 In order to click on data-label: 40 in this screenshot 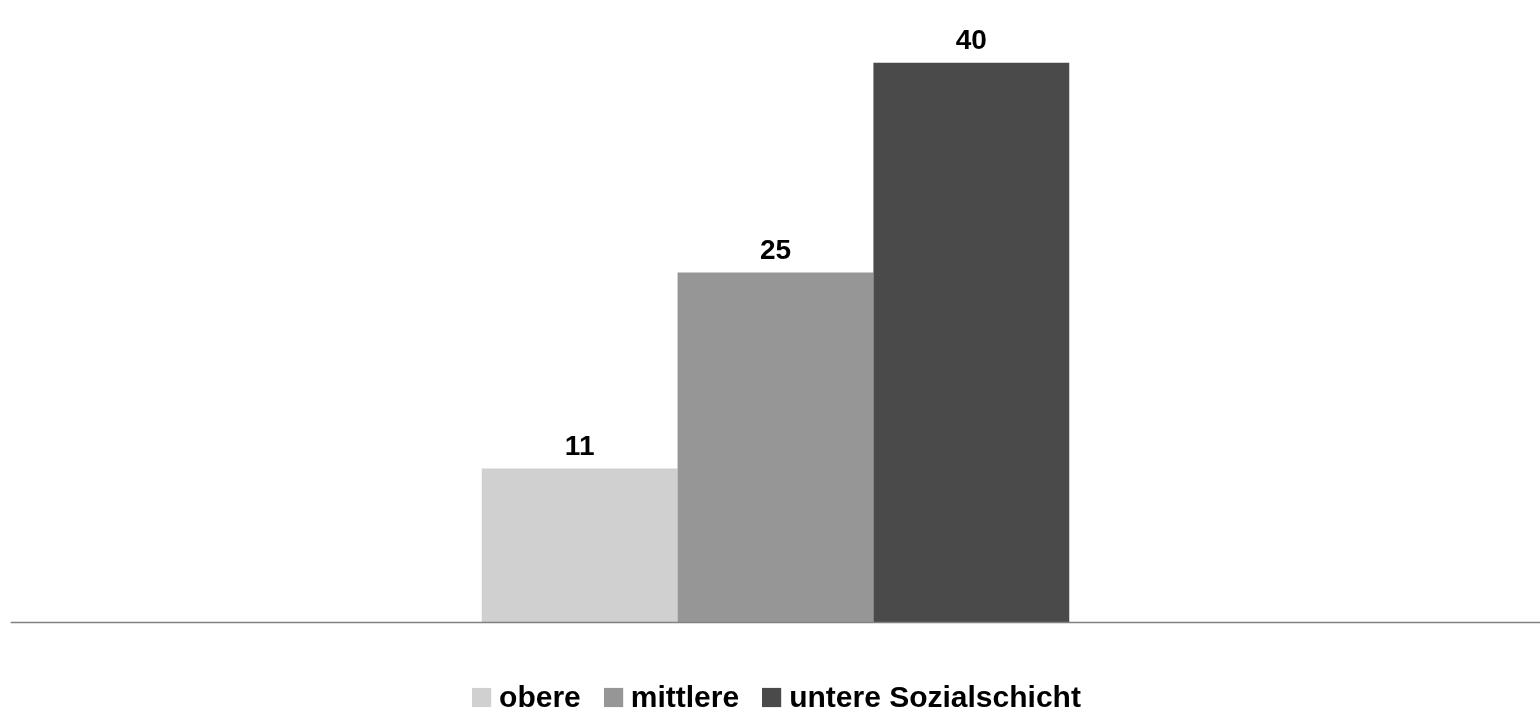, I will do `click(971, 39)`.